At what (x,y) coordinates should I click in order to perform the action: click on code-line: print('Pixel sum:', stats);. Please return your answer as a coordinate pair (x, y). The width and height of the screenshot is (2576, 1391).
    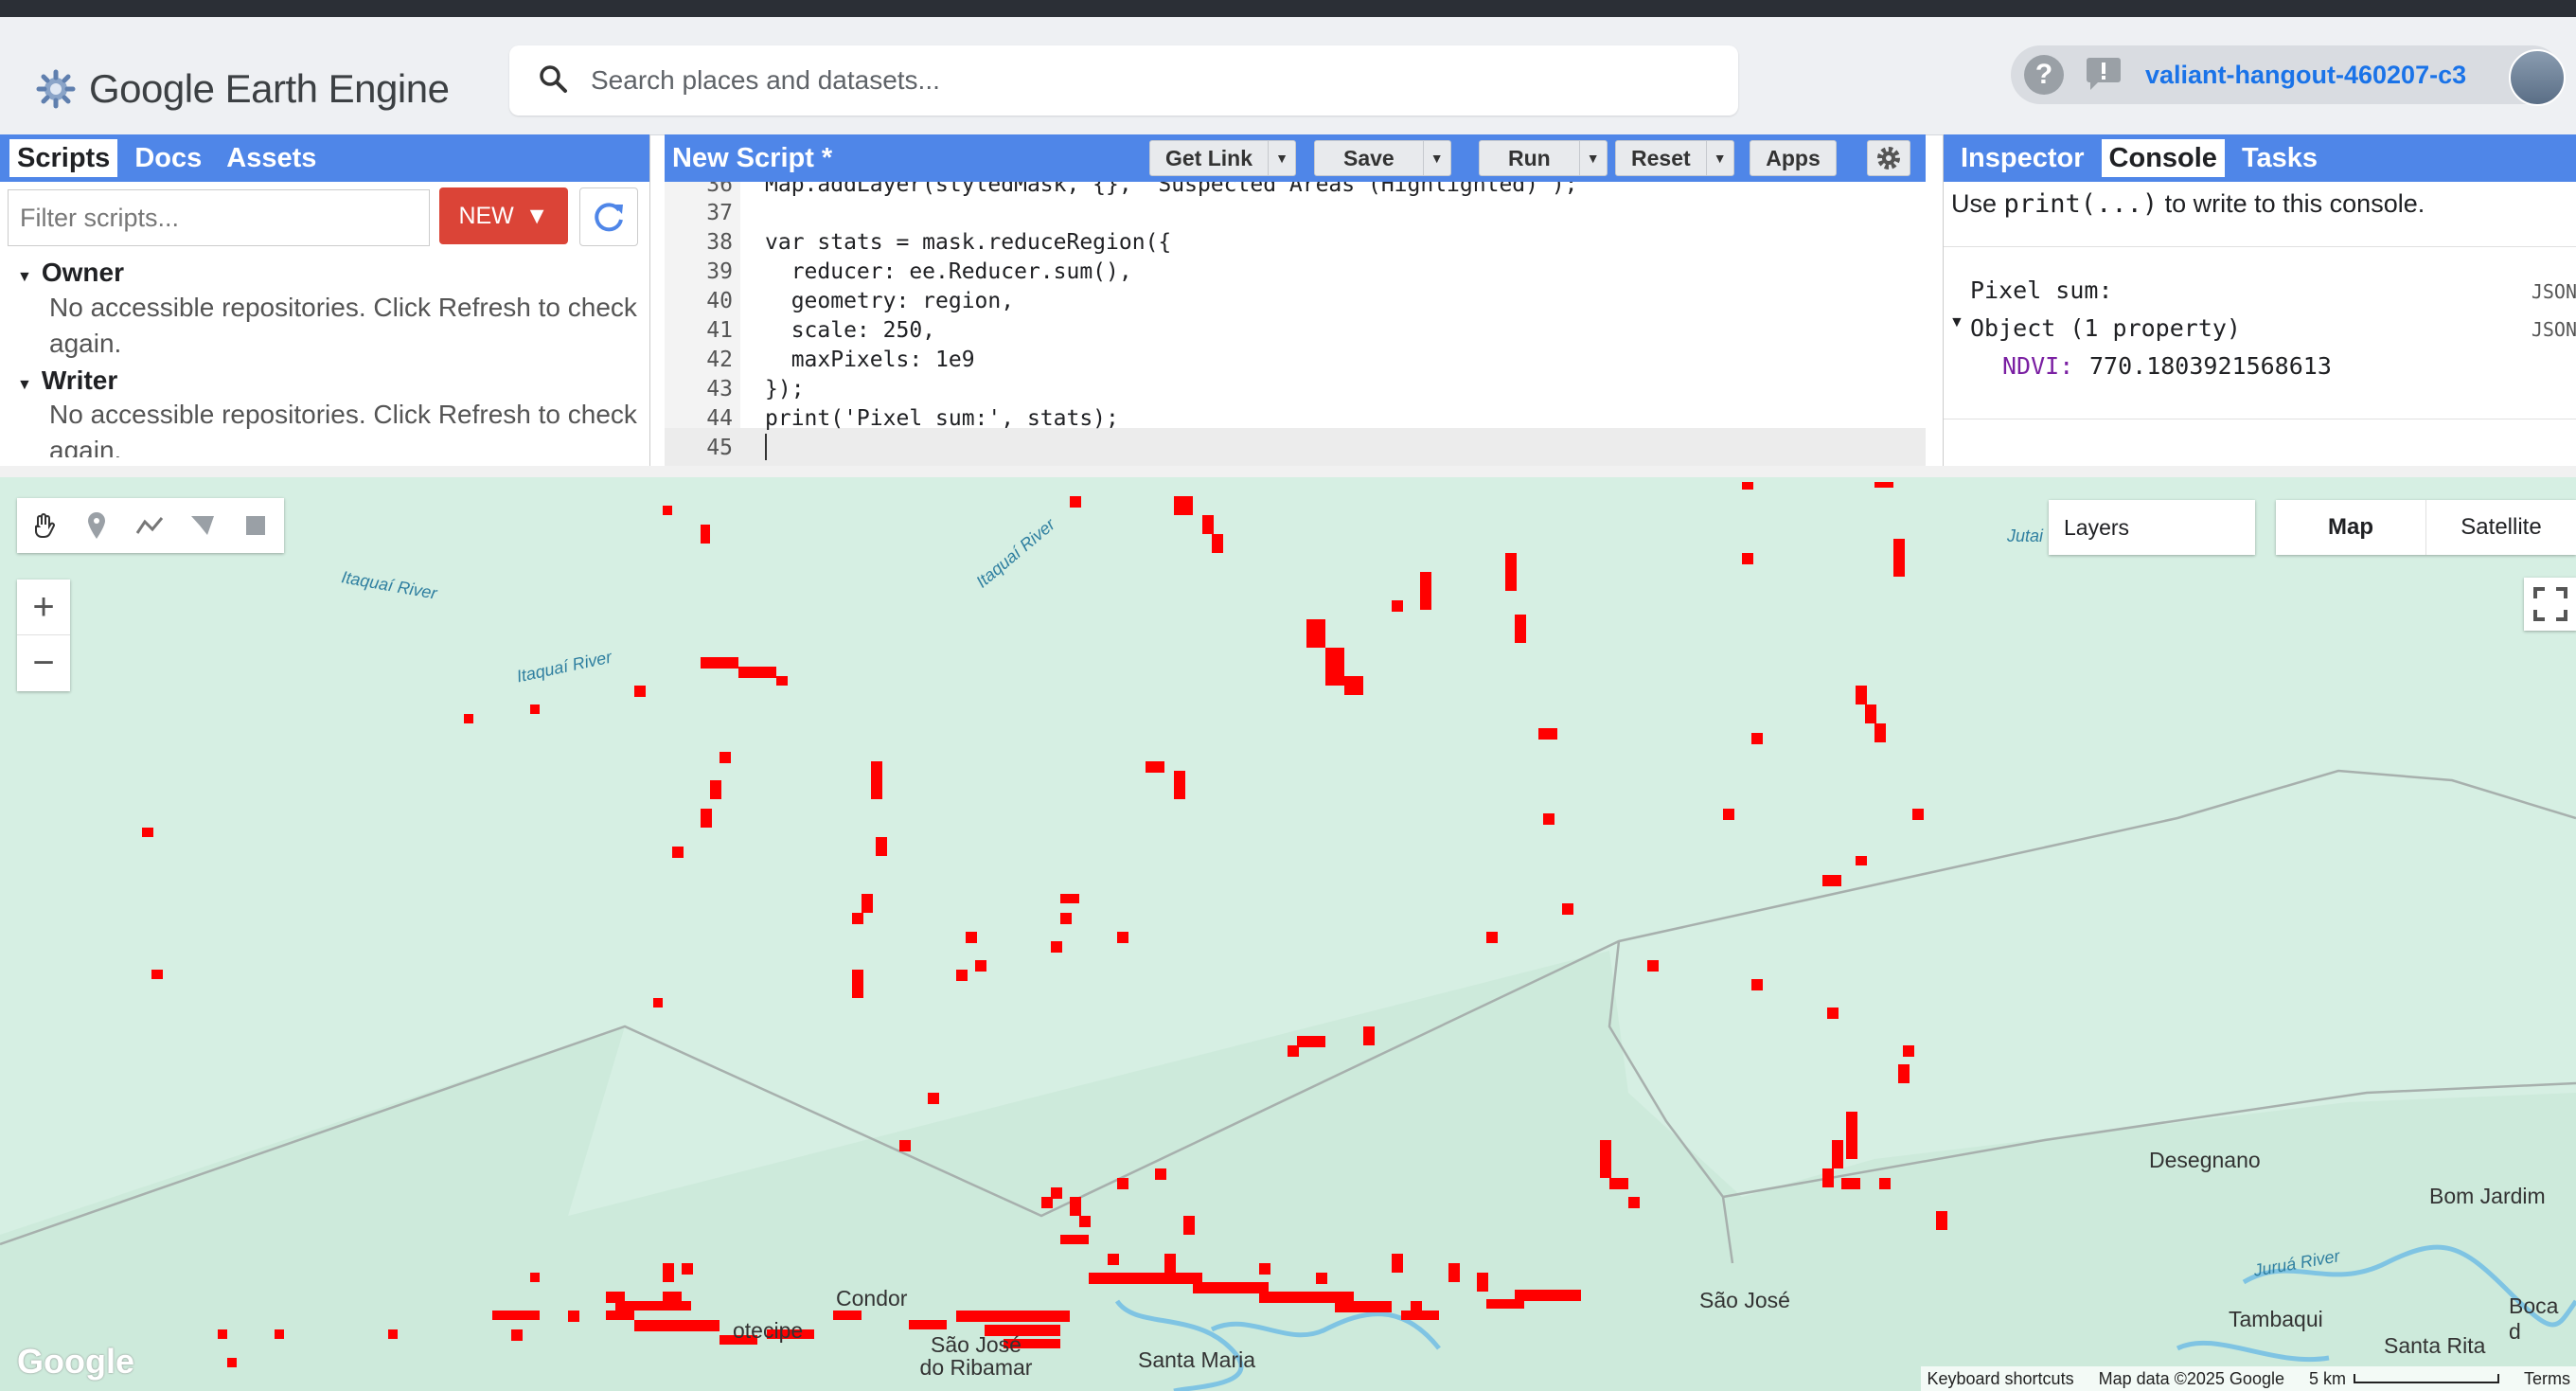
    Looking at the image, I should click on (942, 419).